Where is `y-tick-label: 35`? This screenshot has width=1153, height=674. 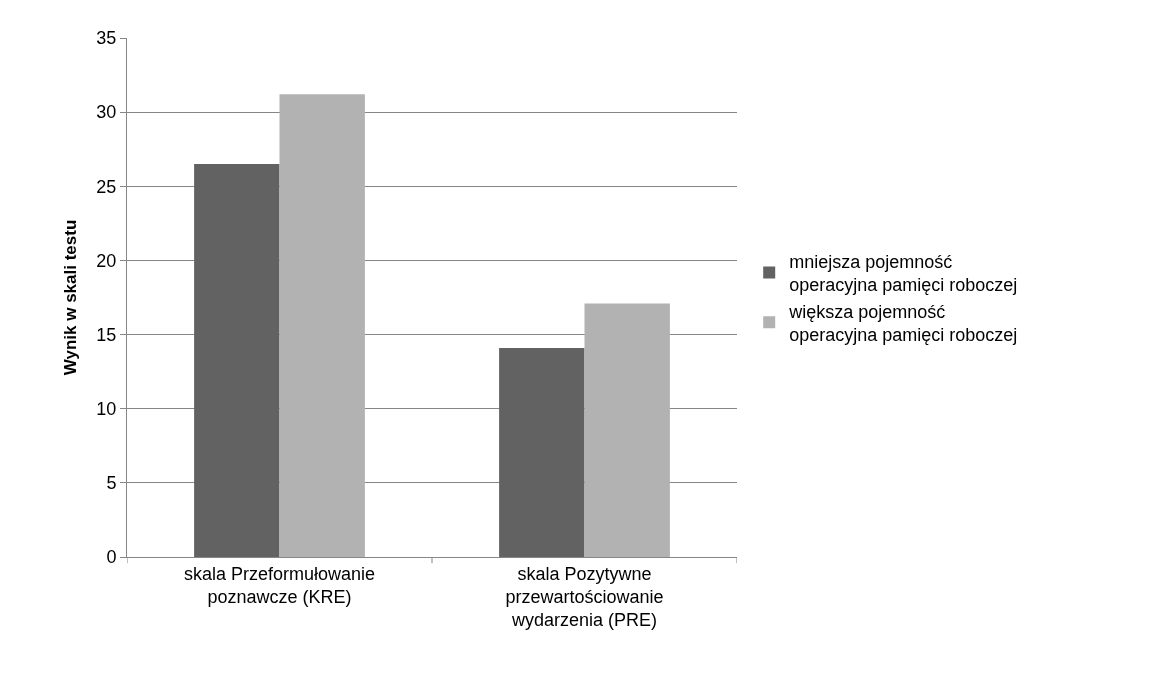
y-tick-label: 35 is located at coordinates (106, 38).